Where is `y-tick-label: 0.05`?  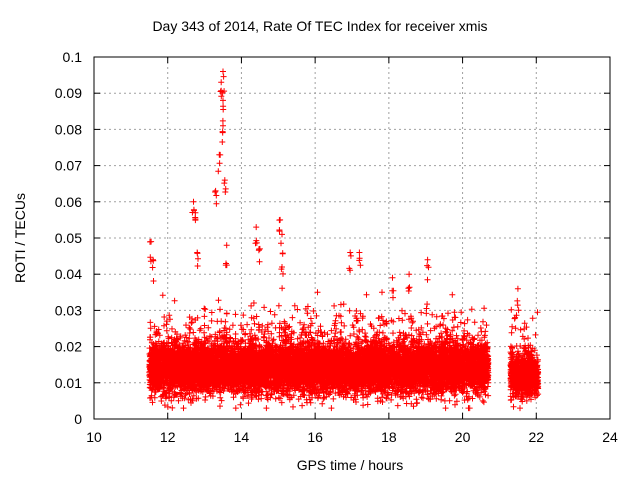 y-tick-label: 0.05 is located at coordinates (68, 238).